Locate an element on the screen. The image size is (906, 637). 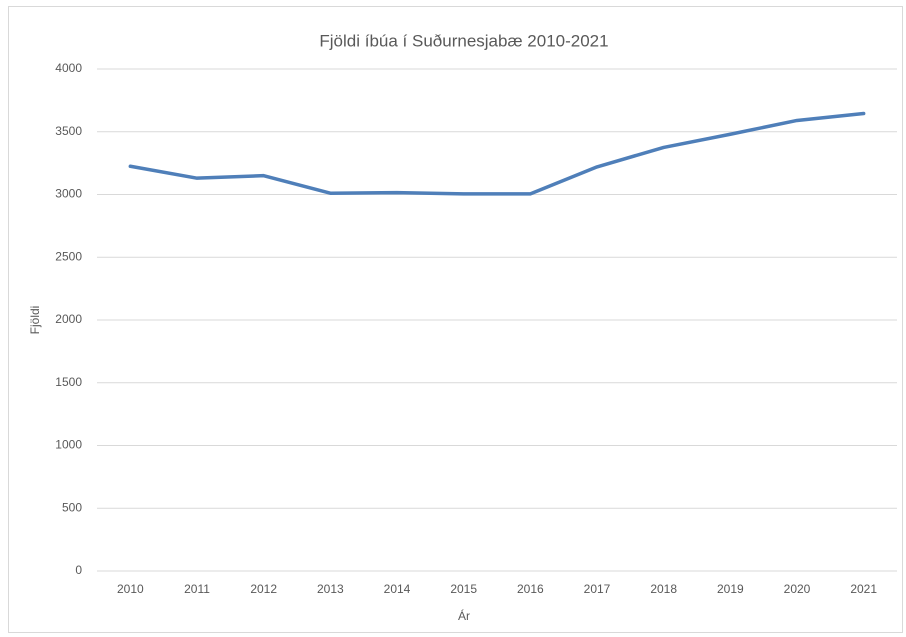
x-tick-label: 2019 is located at coordinates (730, 589).